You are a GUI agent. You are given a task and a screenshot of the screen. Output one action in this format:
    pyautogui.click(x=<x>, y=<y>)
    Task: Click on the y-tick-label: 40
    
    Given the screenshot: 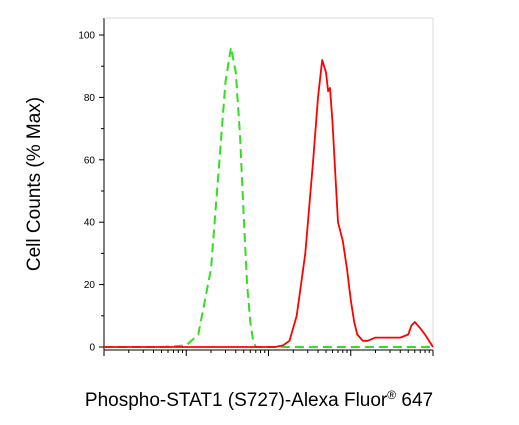 What is the action you would take?
    pyautogui.click(x=90, y=223)
    